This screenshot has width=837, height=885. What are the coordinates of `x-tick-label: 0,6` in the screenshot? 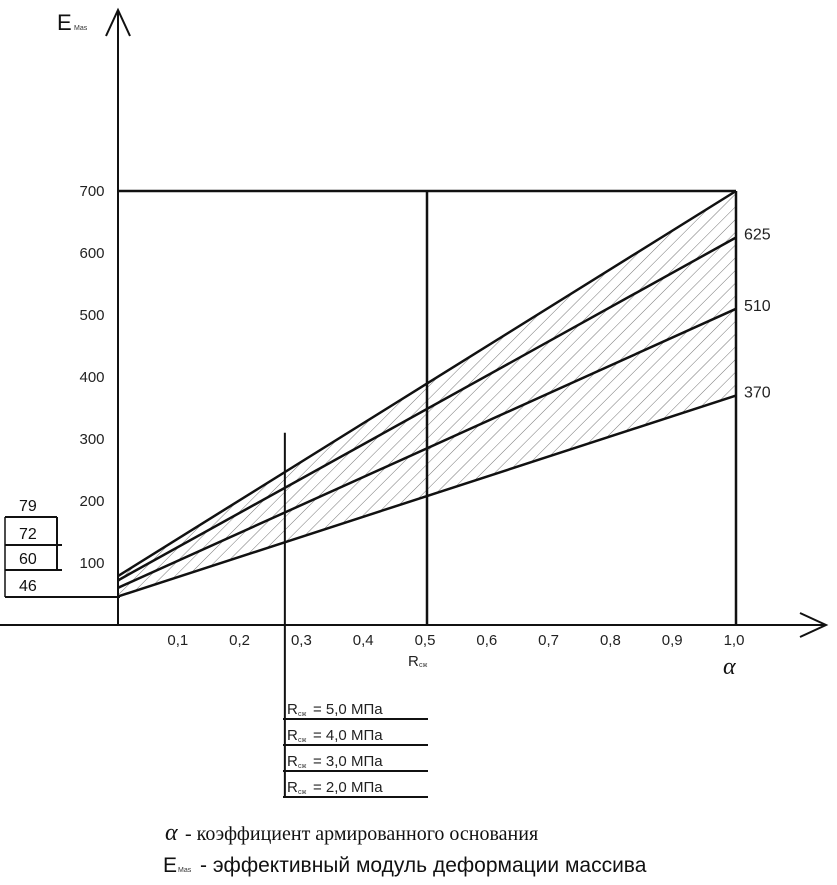 It's located at (486, 640).